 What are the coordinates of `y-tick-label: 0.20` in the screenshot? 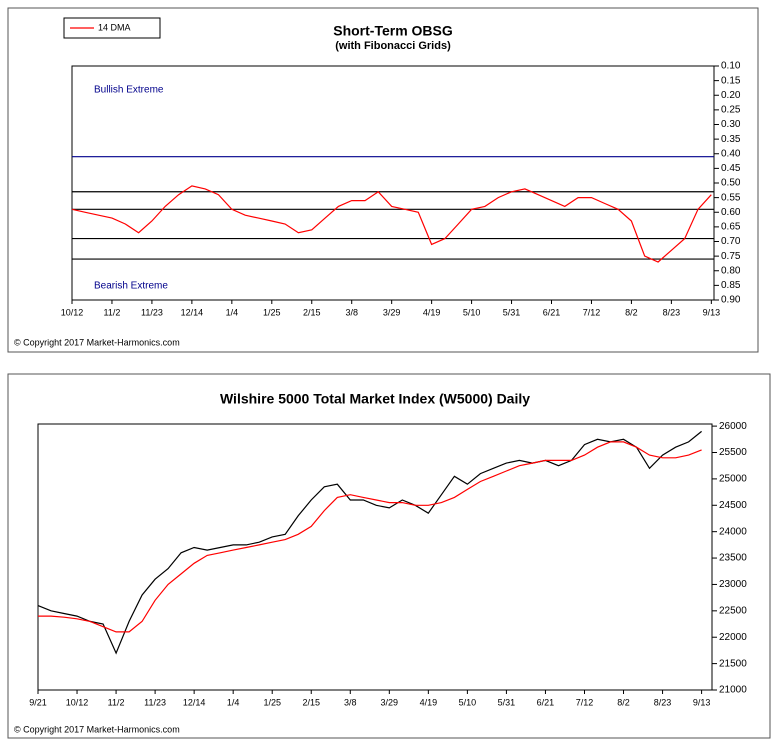 It's located at (731, 95).